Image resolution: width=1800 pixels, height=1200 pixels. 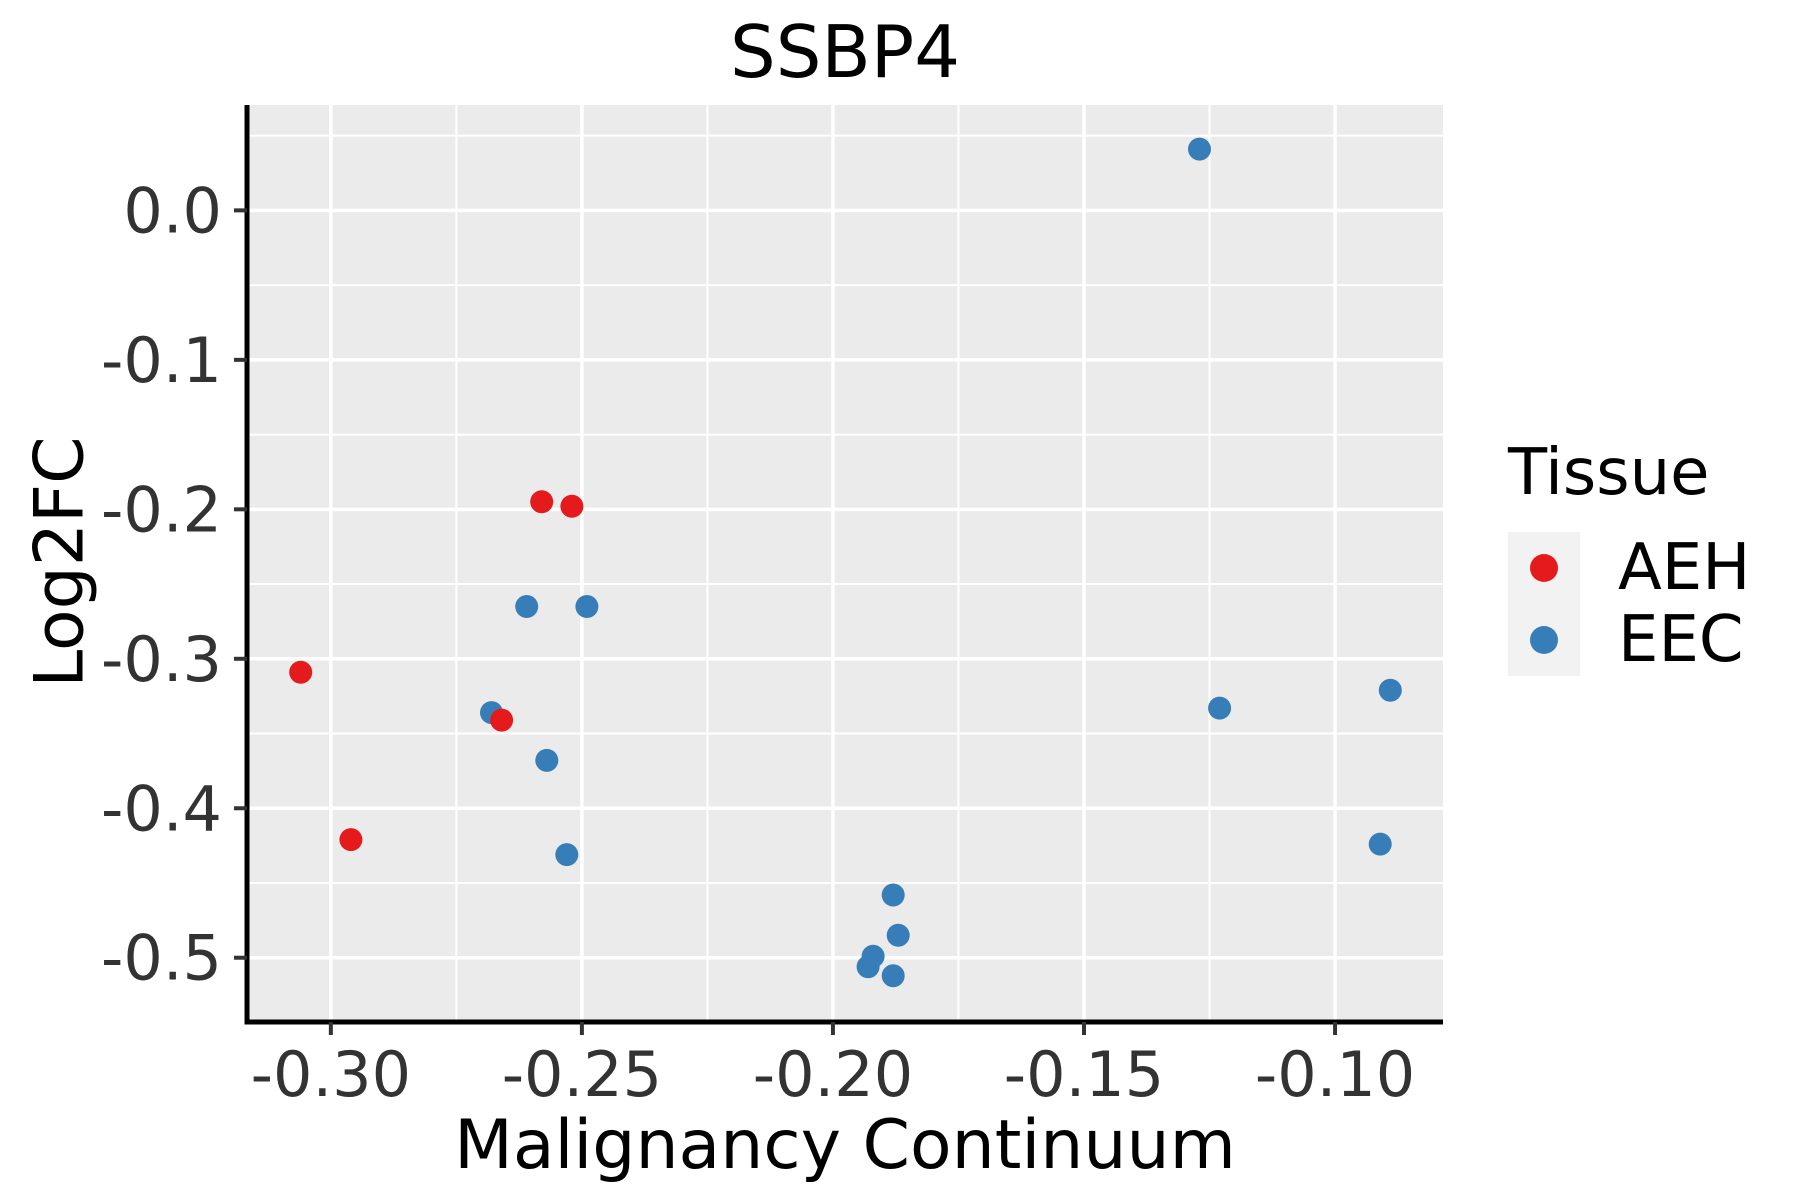 What do you see at coordinates (161, 958) in the screenshot?
I see `y-tick-label: -0.5` at bounding box center [161, 958].